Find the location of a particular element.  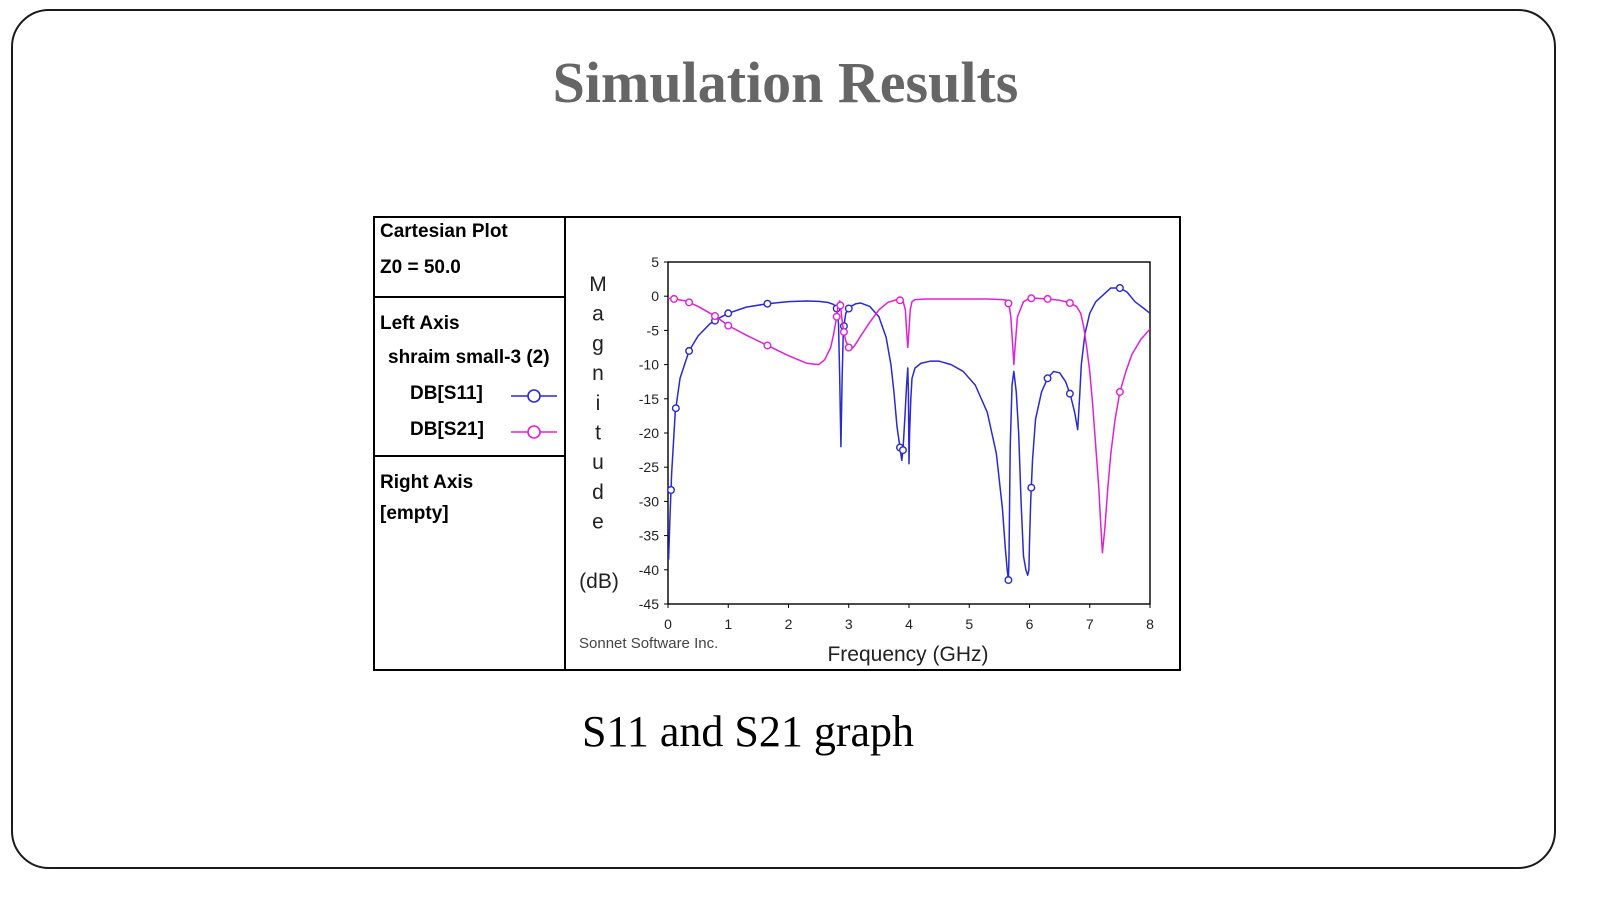

y-axis-label-char: M is located at coordinates (598, 284).